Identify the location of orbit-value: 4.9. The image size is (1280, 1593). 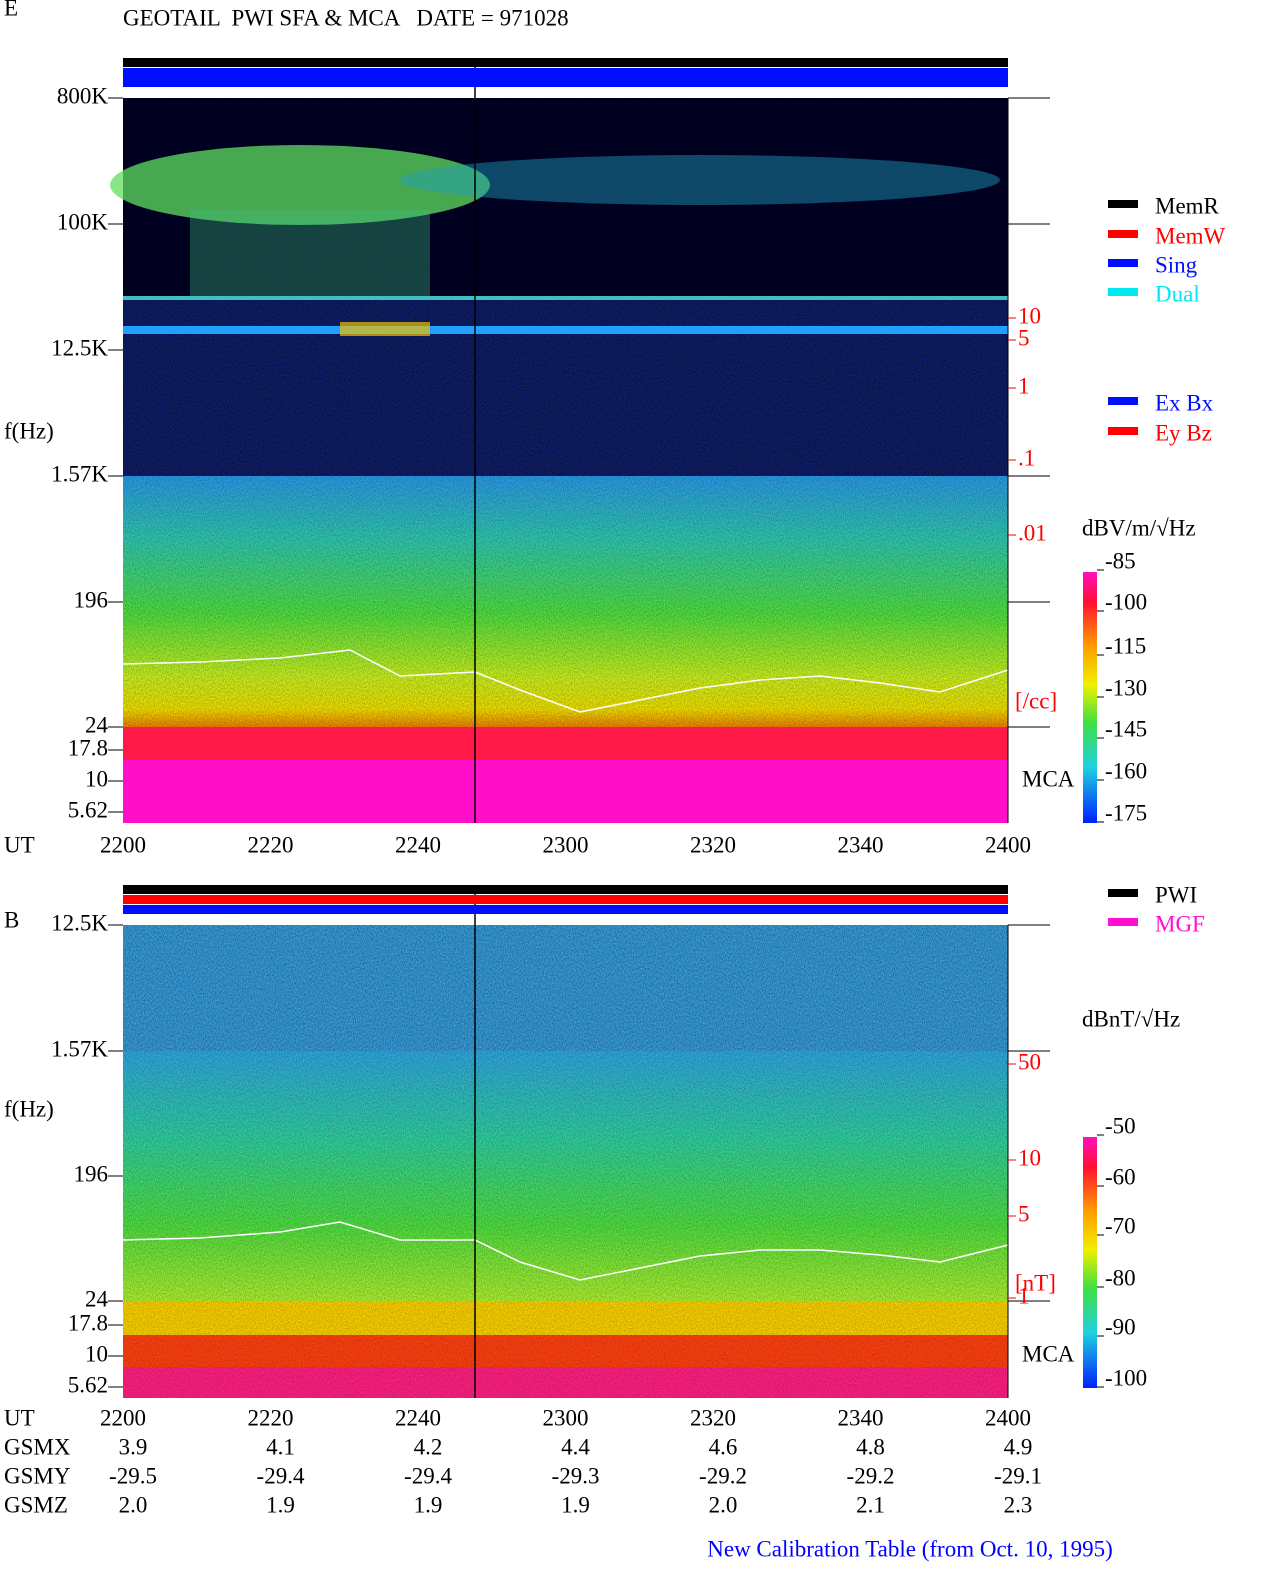
(1018, 1446).